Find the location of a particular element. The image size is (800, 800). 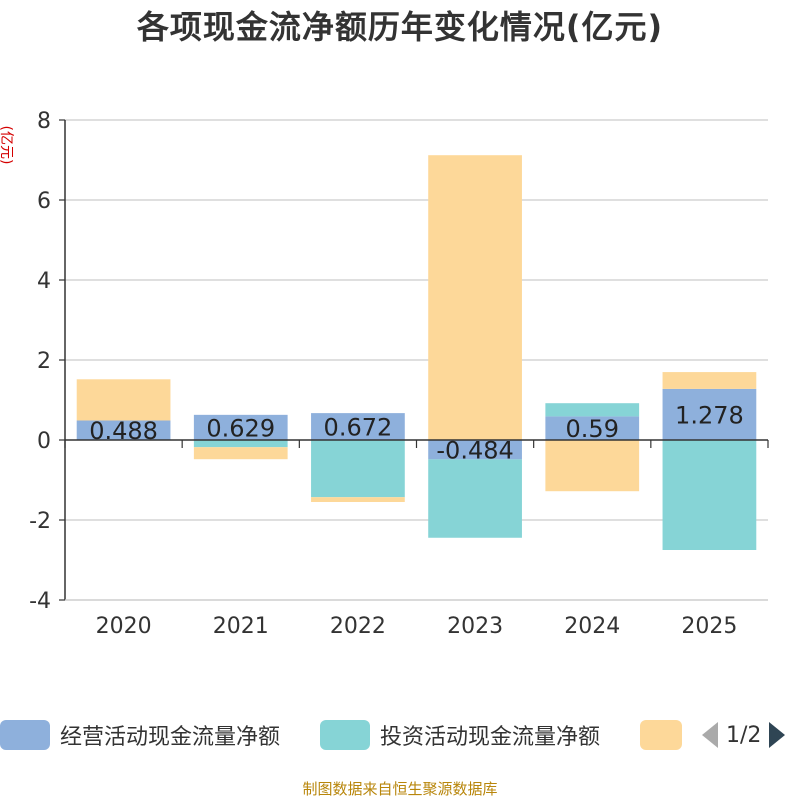

legend-item-financing is located at coordinates (661, 735).